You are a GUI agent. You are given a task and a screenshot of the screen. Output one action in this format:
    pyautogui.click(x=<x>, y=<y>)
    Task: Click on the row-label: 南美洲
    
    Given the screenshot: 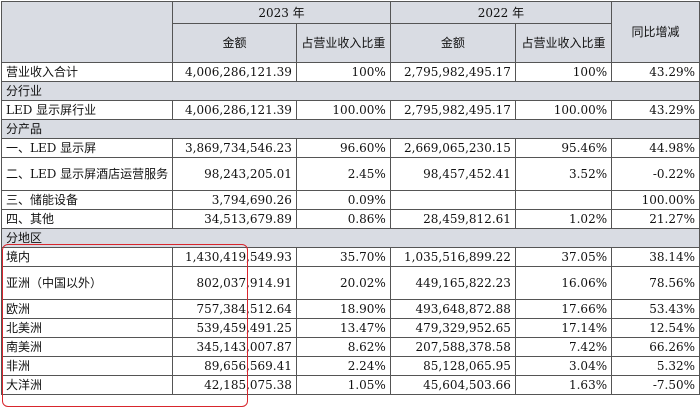 What is the action you would take?
    pyautogui.click(x=87, y=347)
    